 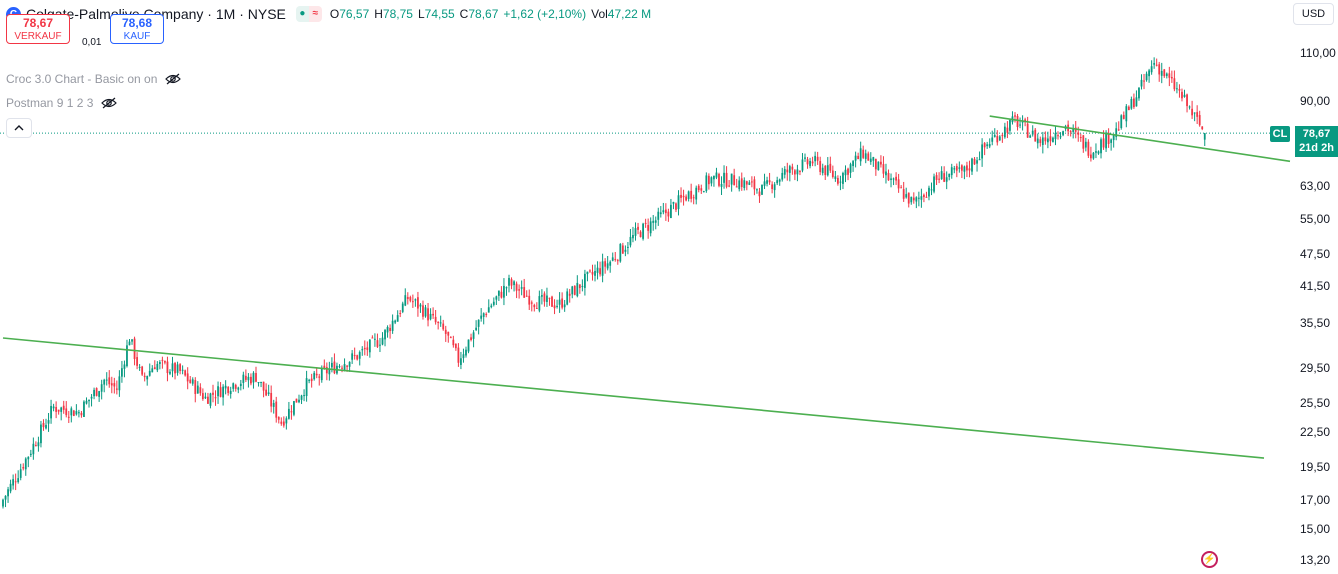 What do you see at coordinates (1315, 529) in the screenshot?
I see `price-axis-tick: 15,00` at bounding box center [1315, 529].